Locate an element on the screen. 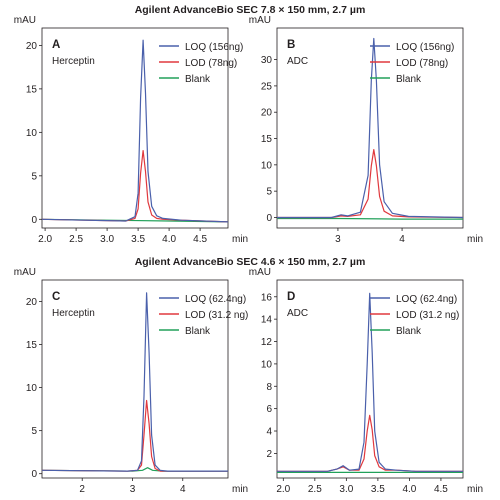 The width and height of the screenshot is (500, 500). panel-letter: D is located at coordinates (291, 297).